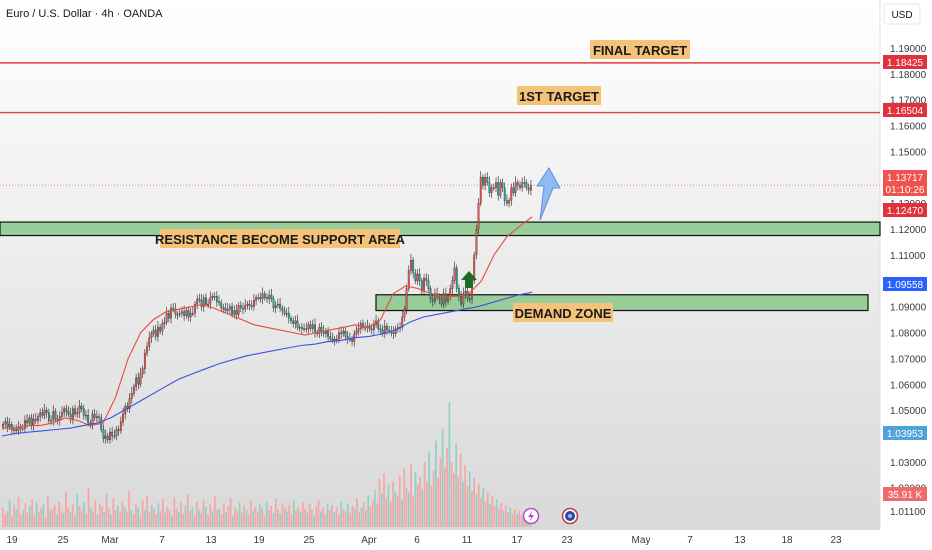 The width and height of the screenshot is (932, 550). Describe the element at coordinates (84, 14) in the screenshot. I see `symbol-title: Euro / U.S. Dollar · 4h · OANDA` at that location.